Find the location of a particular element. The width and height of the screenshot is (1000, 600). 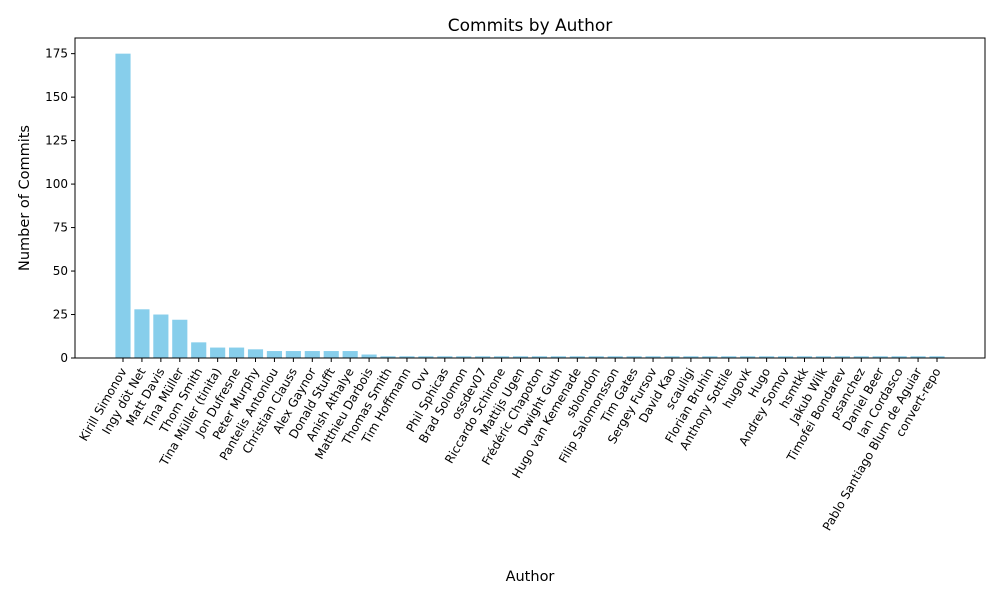

y-tick-label: 175 is located at coordinates (56, 54).